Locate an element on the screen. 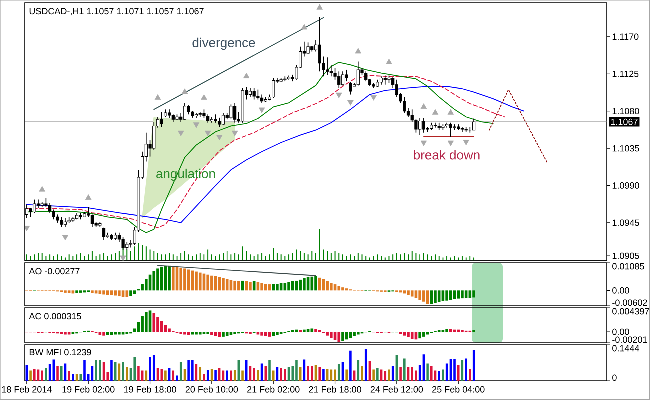  x-tick-label: 19 Feb 18:00 is located at coordinates (150, 389).